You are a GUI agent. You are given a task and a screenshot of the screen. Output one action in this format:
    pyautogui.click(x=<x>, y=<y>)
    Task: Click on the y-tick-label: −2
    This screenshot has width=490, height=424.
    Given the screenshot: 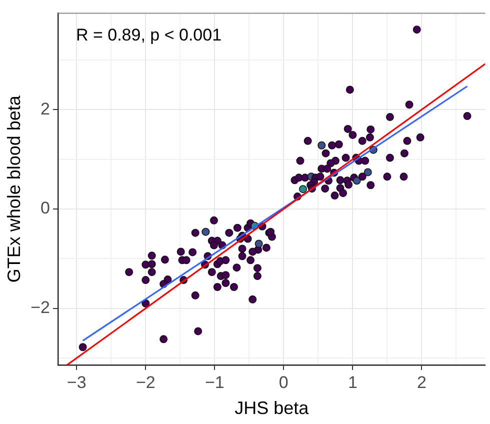 What is the action you would take?
    pyautogui.click(x=40, y=308)
    